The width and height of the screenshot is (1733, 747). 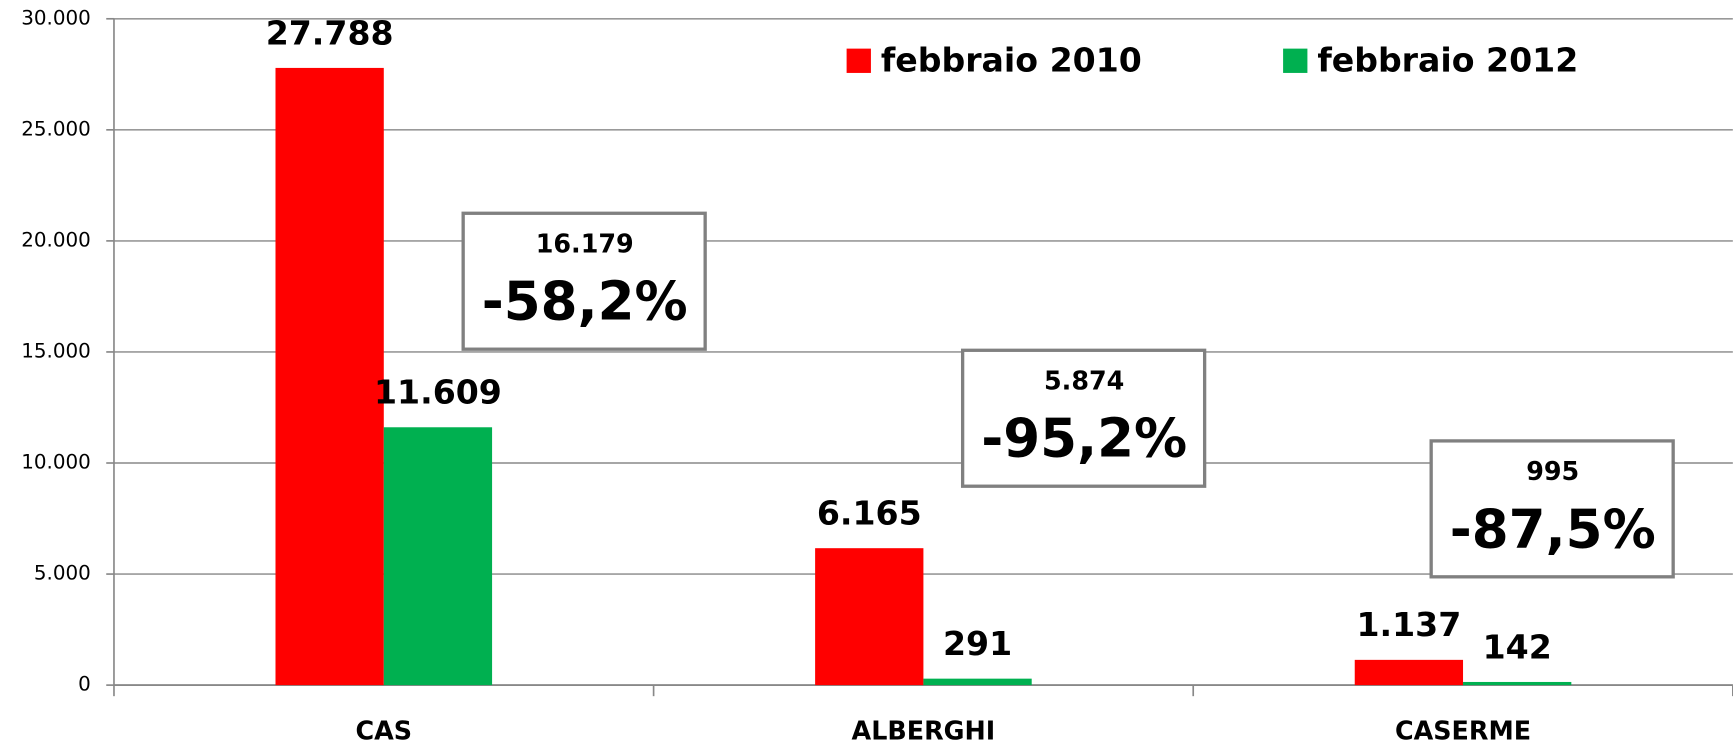 I want to click on x-tick-label: CAS, so click(x=383, y=731).